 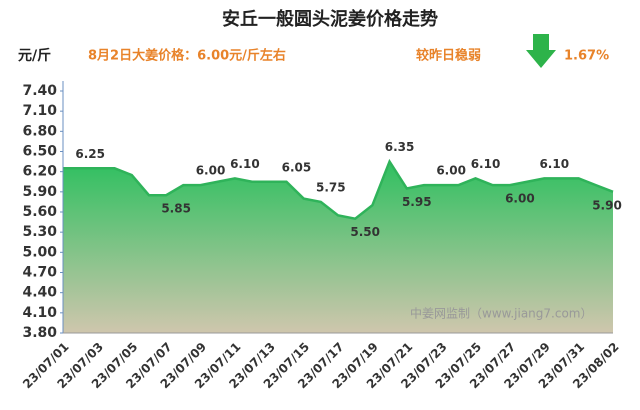 What do you see at coordinates (586, 56) in the screenshot?
I see `change-value: 1.67%` at bounding box center [586, 56].